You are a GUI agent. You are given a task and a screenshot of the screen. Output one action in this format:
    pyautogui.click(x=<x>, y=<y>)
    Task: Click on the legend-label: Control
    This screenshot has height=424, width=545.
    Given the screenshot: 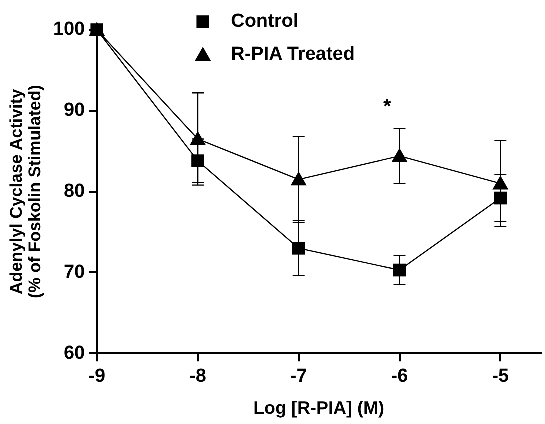 What is the action you would take?
    pyautogui.click(x=265, y=21)
    